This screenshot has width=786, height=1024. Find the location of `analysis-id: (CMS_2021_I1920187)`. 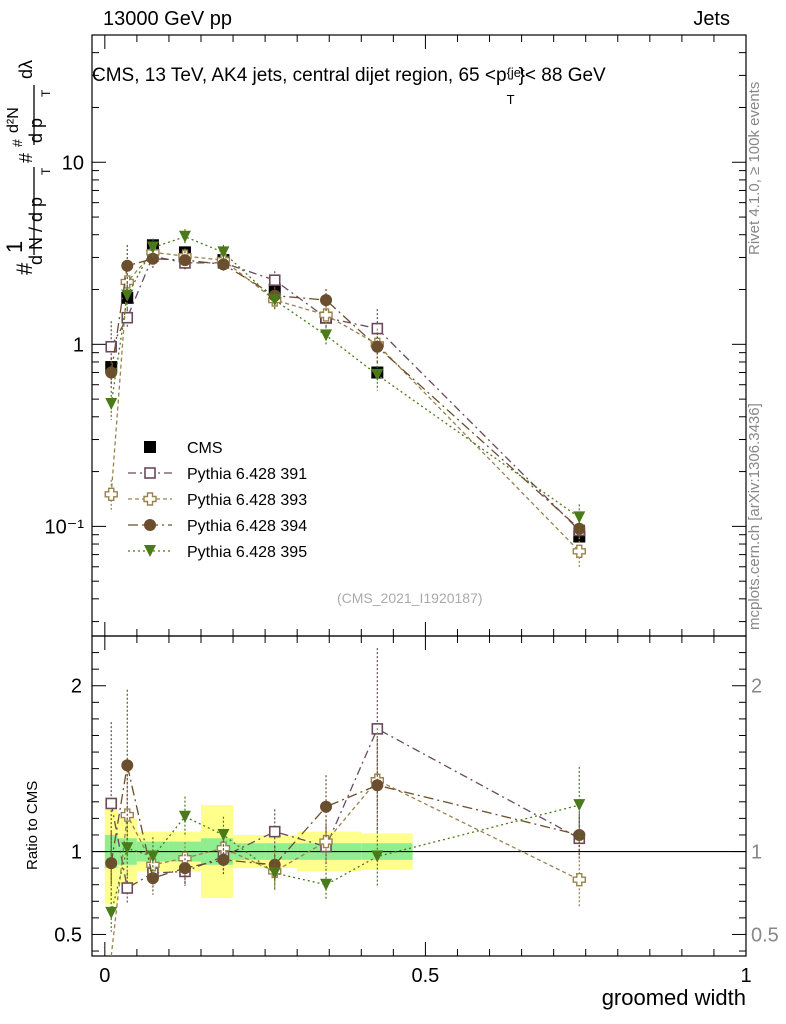

analysis-id: (CMS_2021_I1920187) is located at coordinates (410, 598).